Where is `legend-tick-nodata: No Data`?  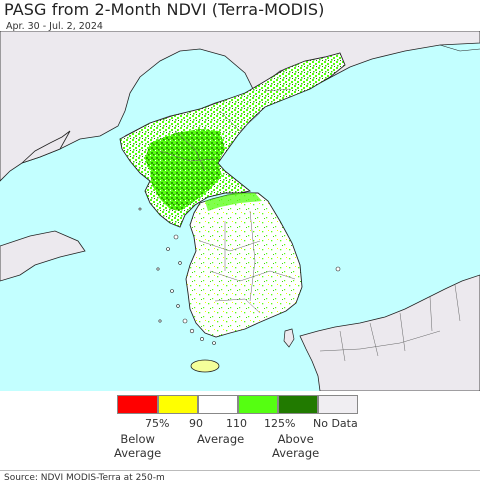 legend-tick-nodata: No Data is located at coordinates (335, 423).